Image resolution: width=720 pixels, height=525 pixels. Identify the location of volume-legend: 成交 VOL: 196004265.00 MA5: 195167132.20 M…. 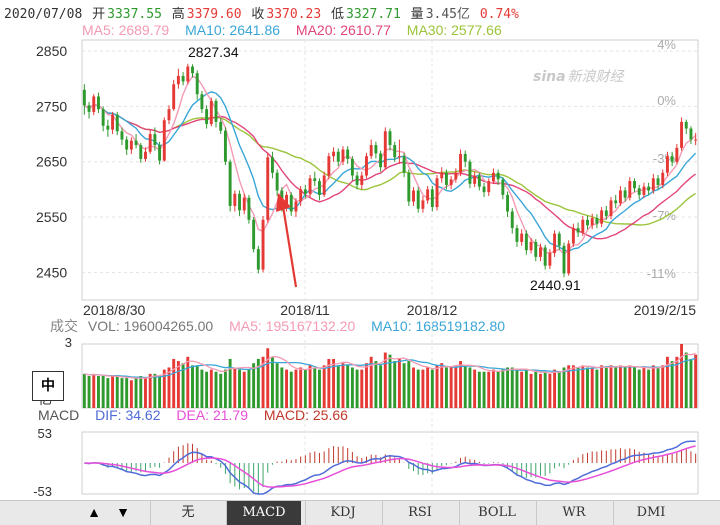
(283, 326).